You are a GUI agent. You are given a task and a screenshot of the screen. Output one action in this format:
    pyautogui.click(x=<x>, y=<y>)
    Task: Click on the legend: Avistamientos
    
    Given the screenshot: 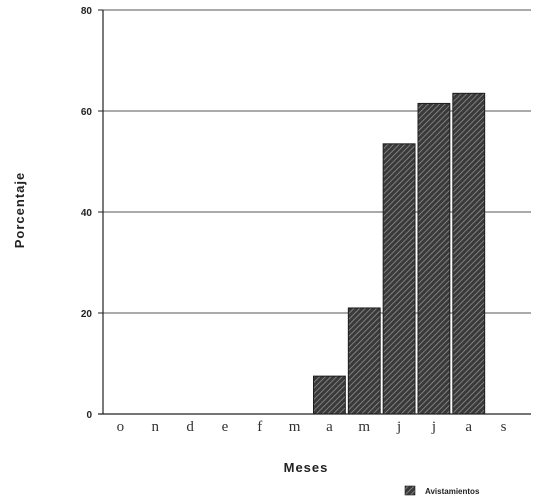 What is the action you would take?
    pyautogui.click(x=442, y=490)
    